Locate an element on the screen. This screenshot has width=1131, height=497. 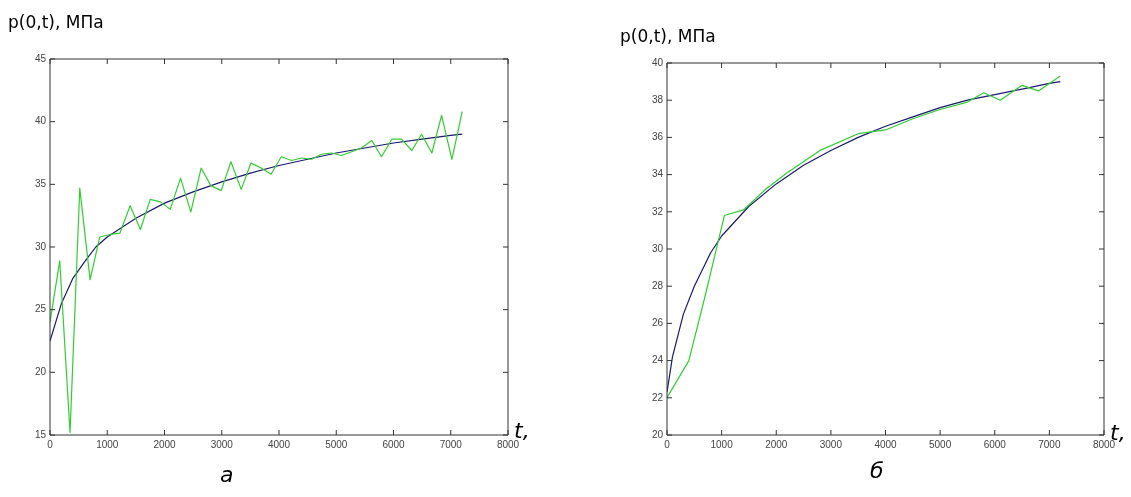
text: а is located at coordinates (227, 474).